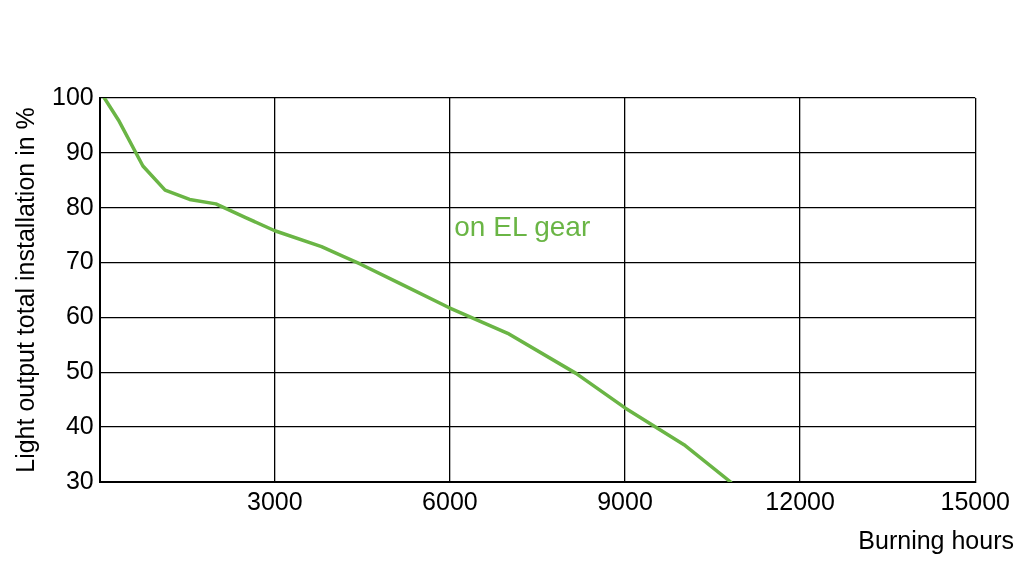 This screenshot has width=1024, height=580. Describe the element at coordinates (72, 95) in the screenshot. I see `y-tick-label: 100` at that location.